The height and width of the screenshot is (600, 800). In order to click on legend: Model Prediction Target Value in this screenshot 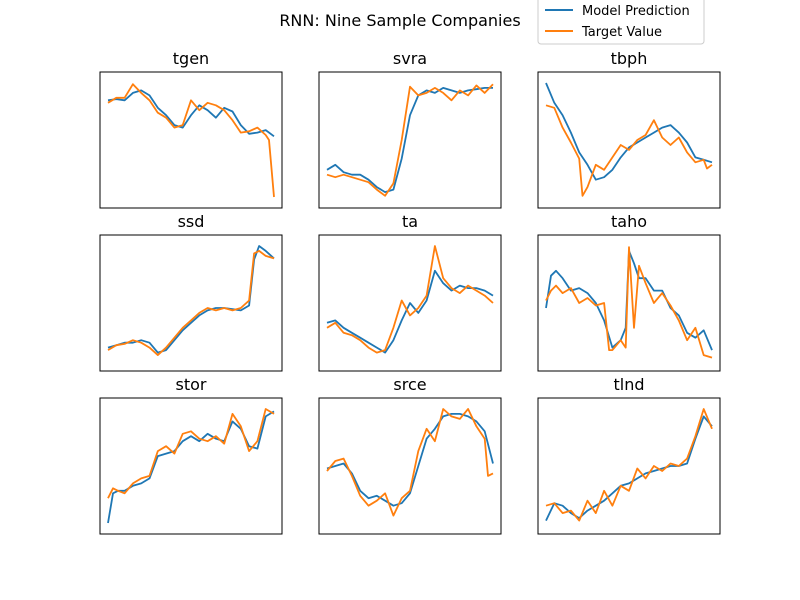, I will do `click(621, 22)`.